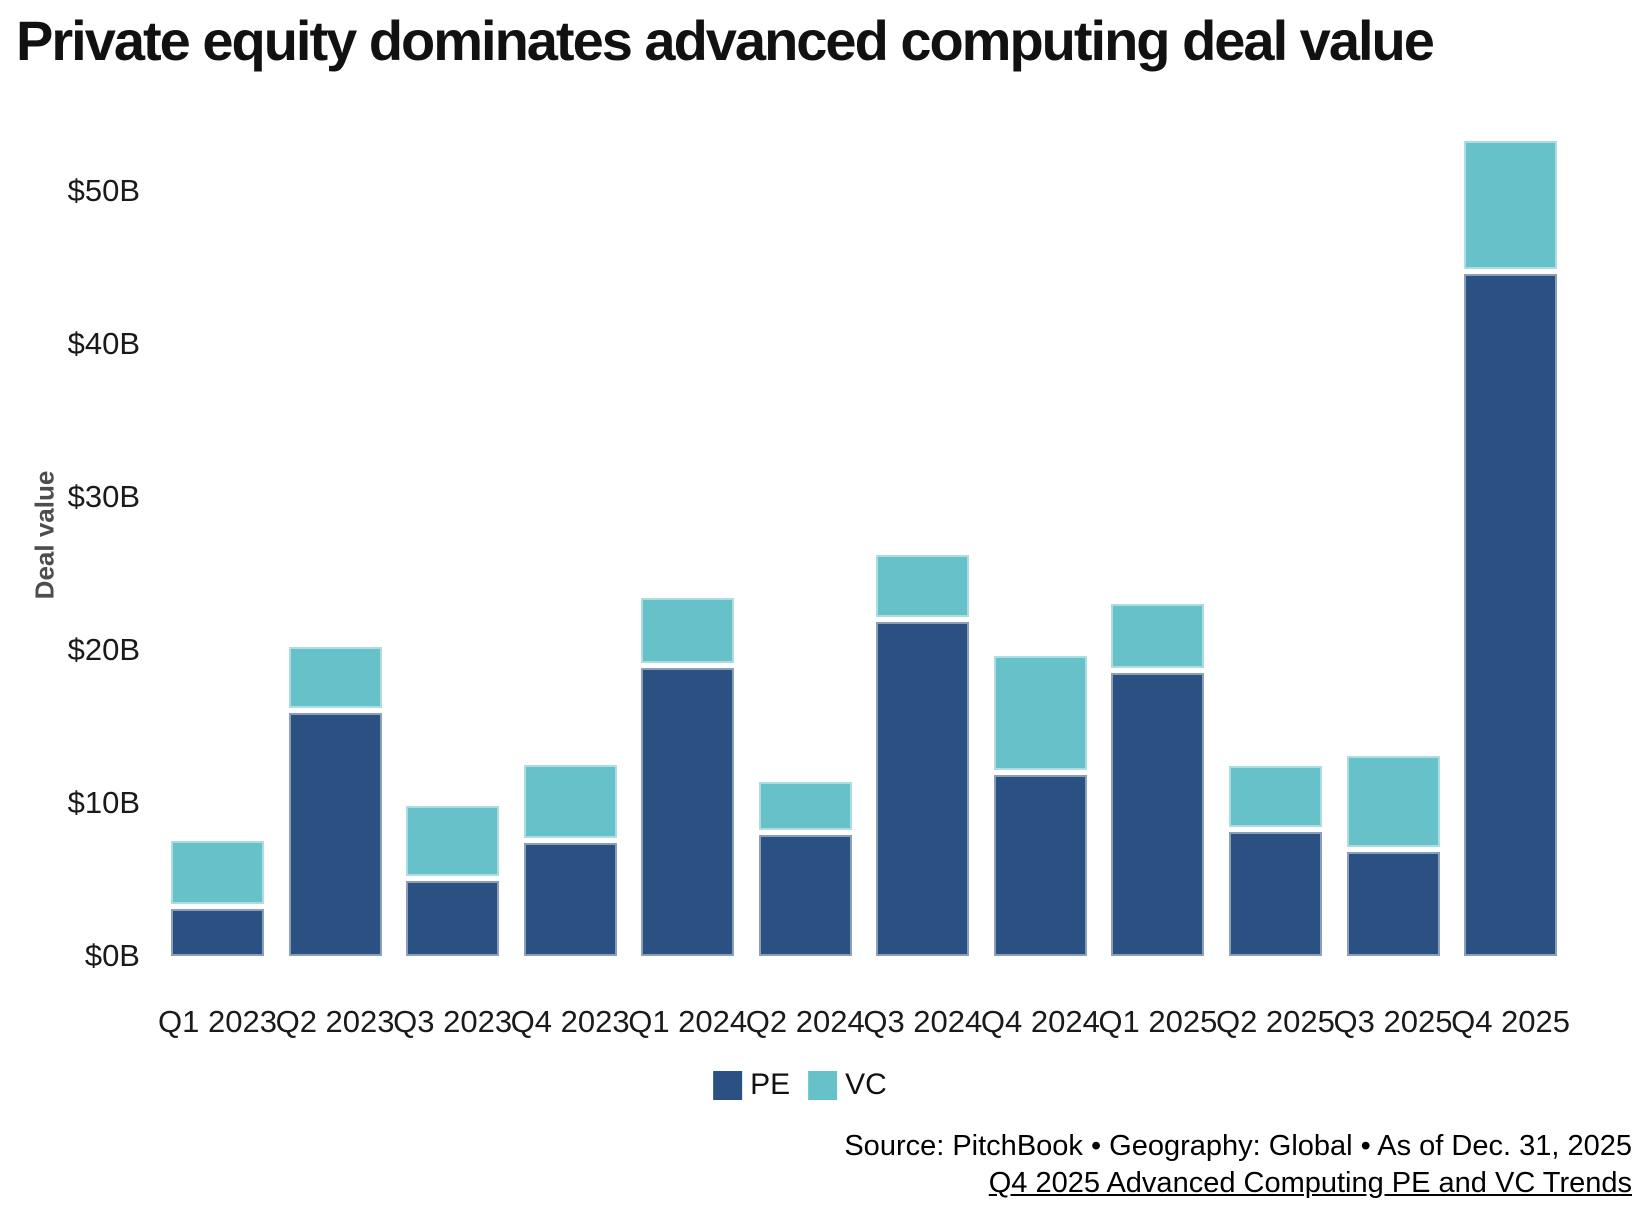  Describe the element at coordinates (728, 1085) in the screenshot. I see `pe-swatch-icon` at that location.